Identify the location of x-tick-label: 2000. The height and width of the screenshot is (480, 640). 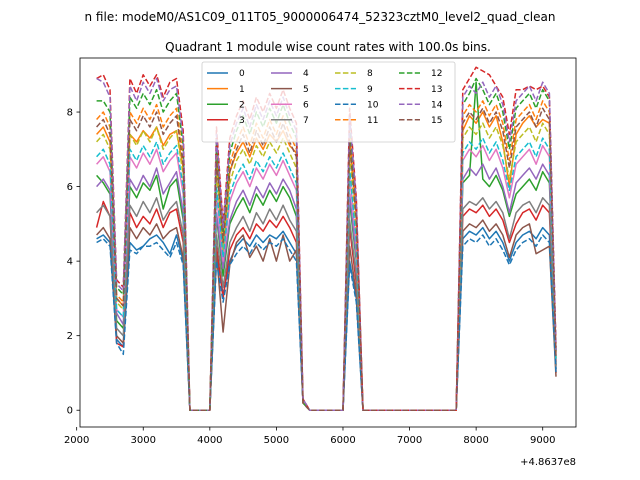
(76, 440).